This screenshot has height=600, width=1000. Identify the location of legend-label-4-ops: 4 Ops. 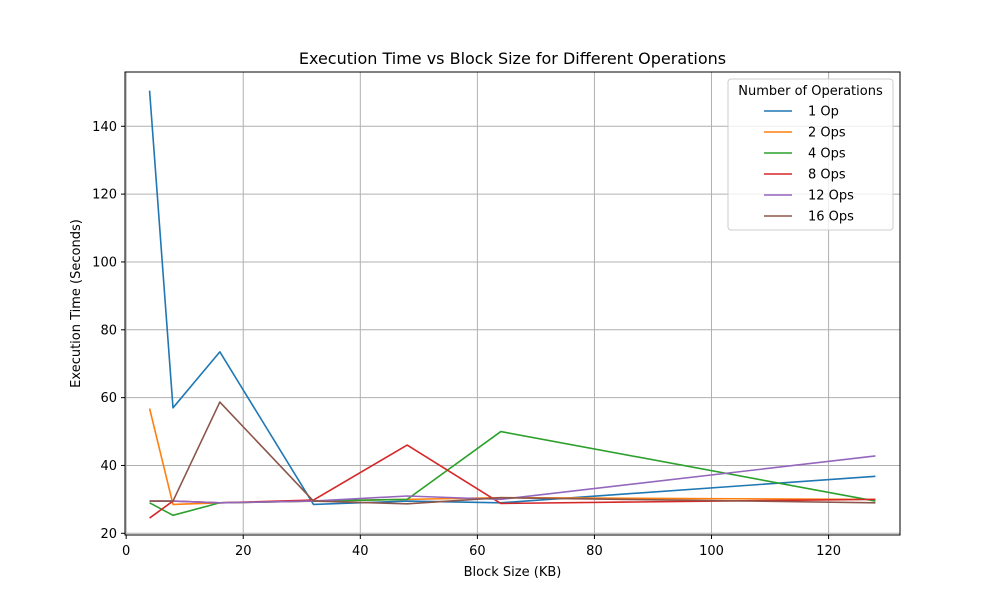
(827, 154).